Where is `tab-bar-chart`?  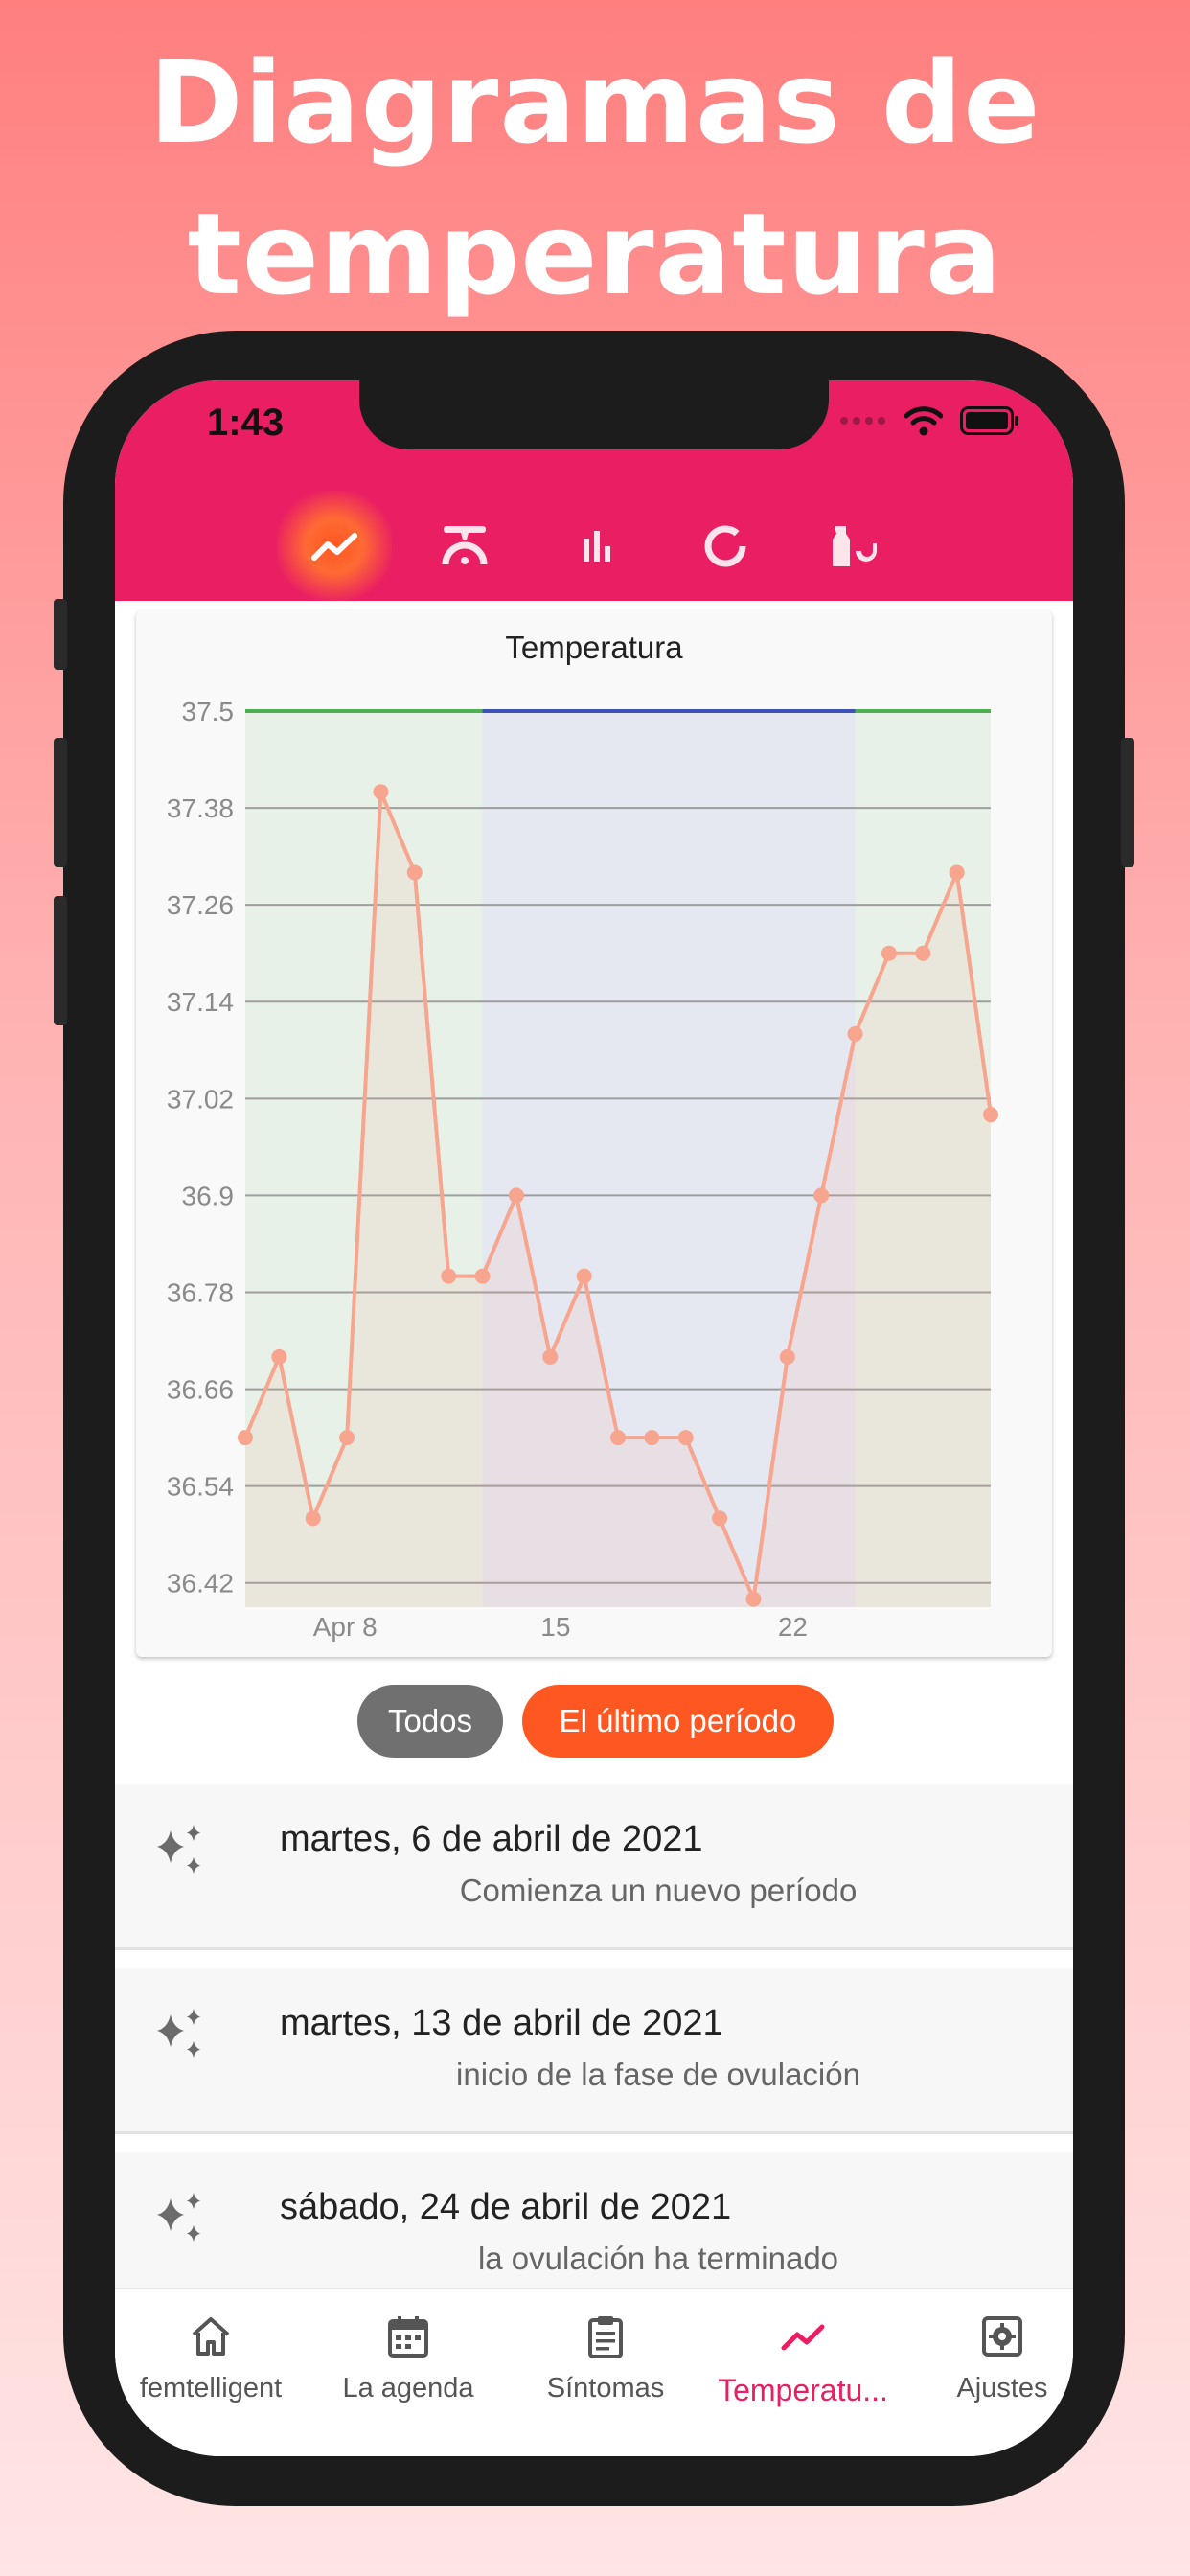
tab-bar-chart is located at coordinates (596, 546).